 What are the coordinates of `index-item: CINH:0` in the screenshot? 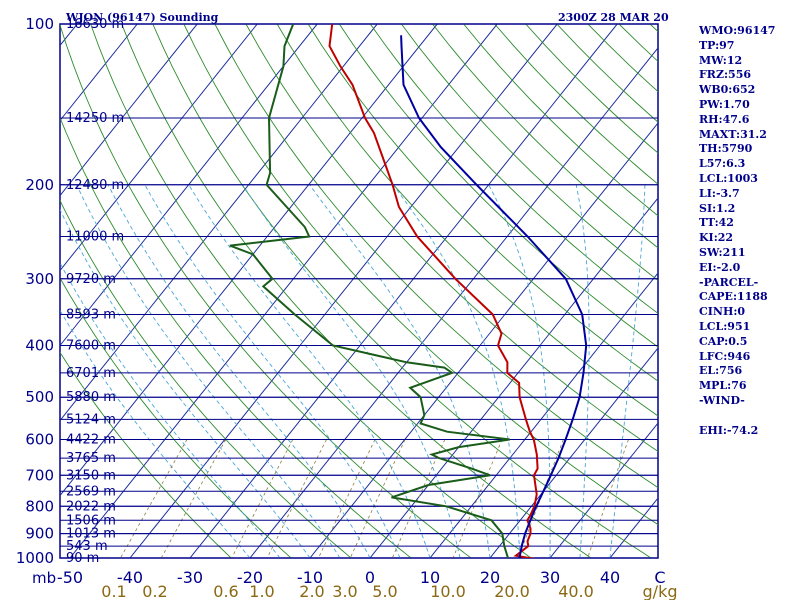 It's located at (722, 312).